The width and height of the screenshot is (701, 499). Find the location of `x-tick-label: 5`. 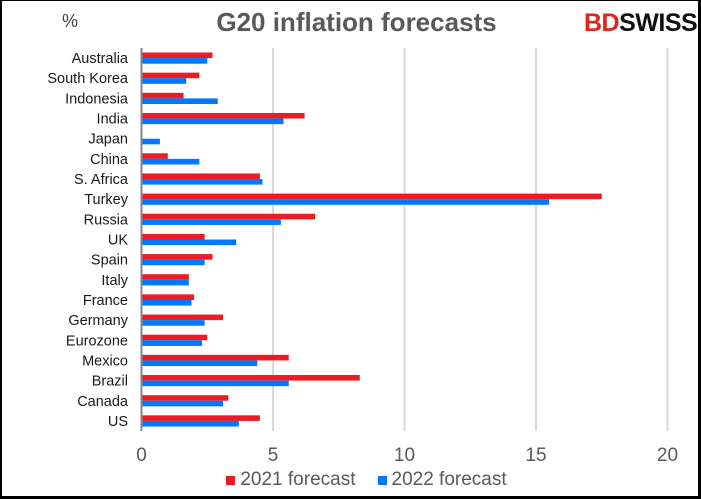

x-tick-label: 5 is located at coordinates (273, 455).